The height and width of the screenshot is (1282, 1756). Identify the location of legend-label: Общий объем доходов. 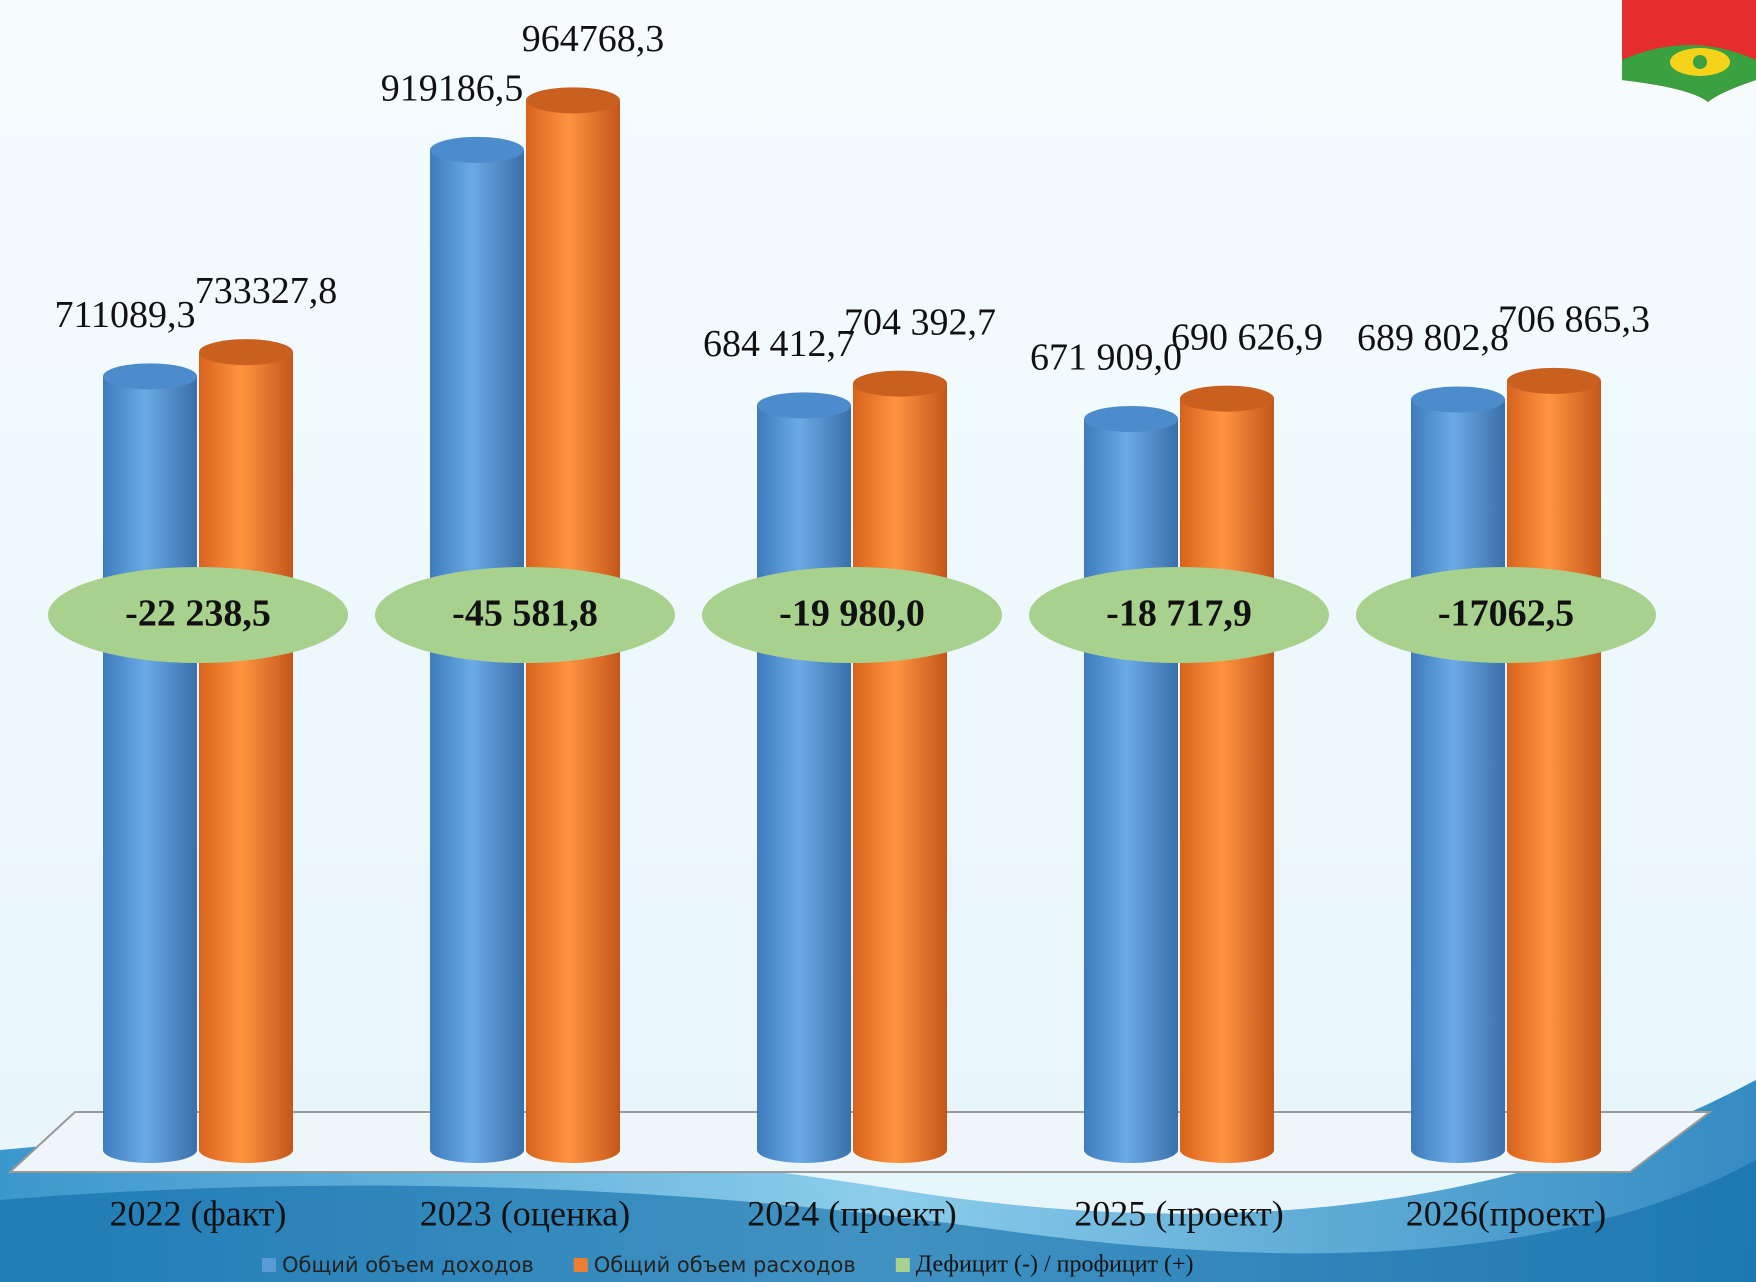
(408, 1265).